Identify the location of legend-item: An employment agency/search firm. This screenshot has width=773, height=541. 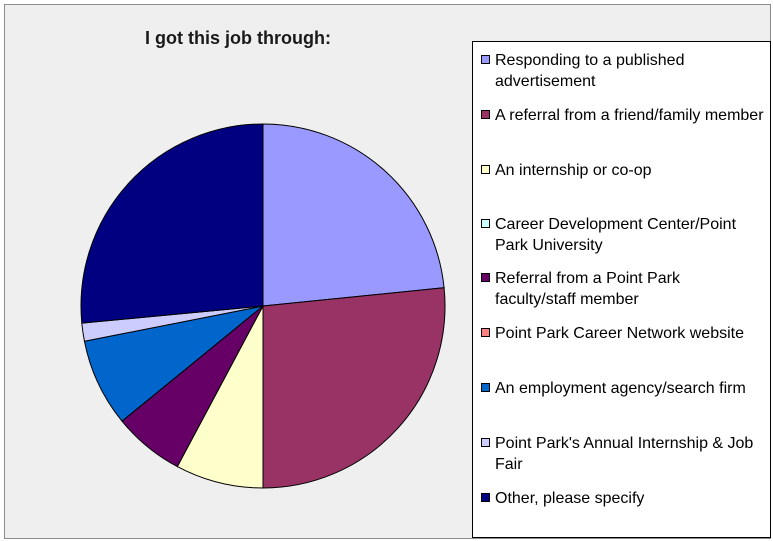
(623, 388).